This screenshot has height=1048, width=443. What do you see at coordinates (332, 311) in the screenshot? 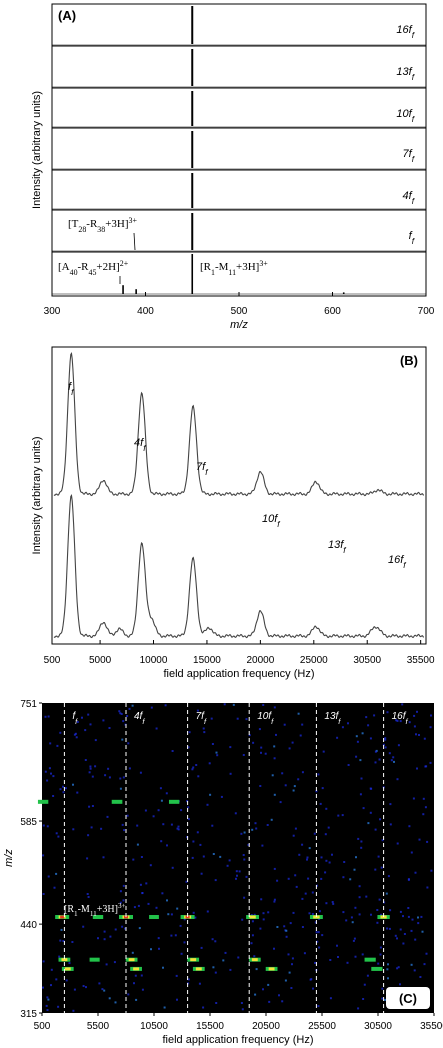
I see `panel-a-x-tick-label: 600` at bounding box center [332, 311].